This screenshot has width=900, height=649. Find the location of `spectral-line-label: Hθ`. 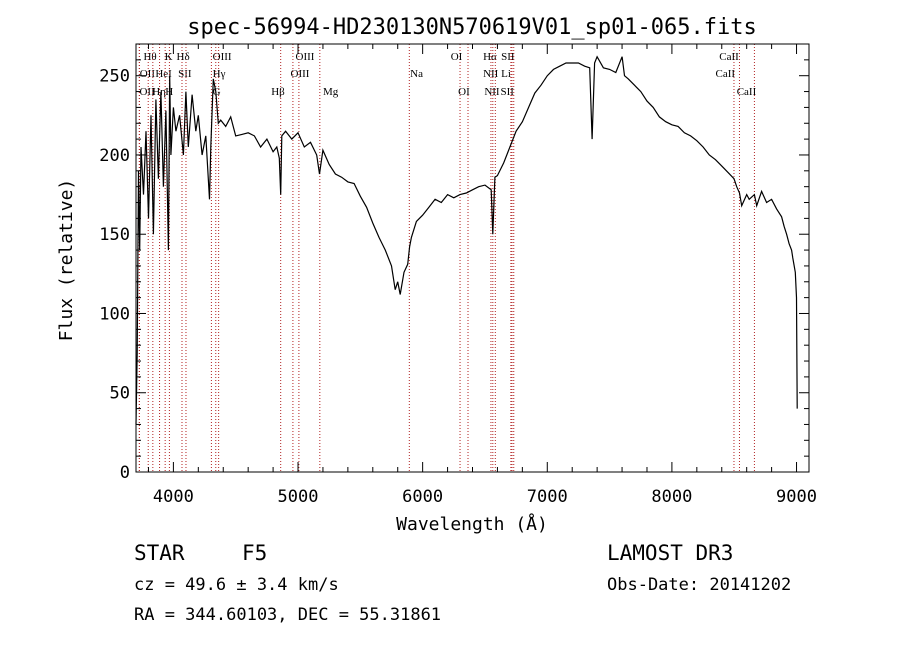

spectral-line-label: Hθ is located at coordinates (149, 57).